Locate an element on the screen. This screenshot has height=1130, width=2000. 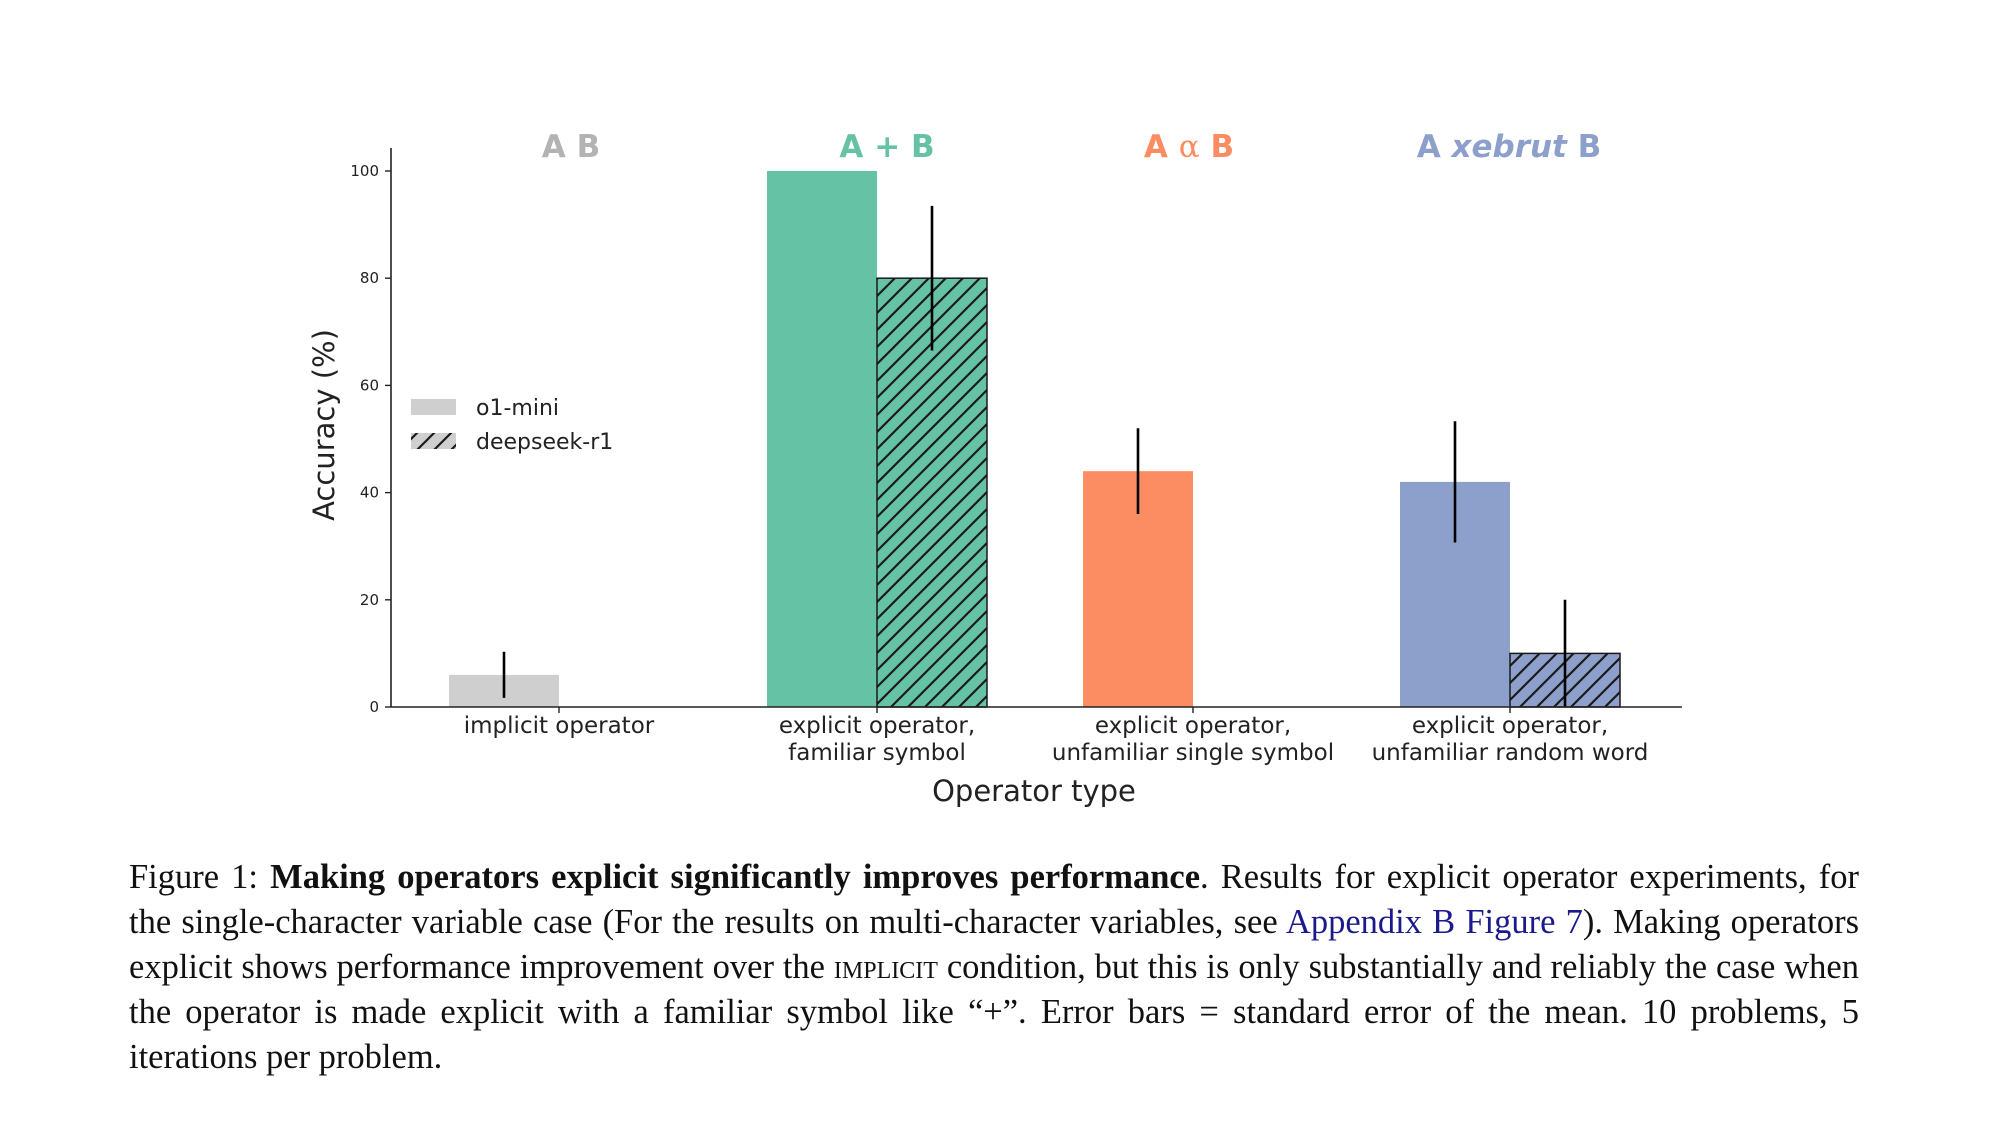
group-header-2: A + B is located at coordinates (886, 147).